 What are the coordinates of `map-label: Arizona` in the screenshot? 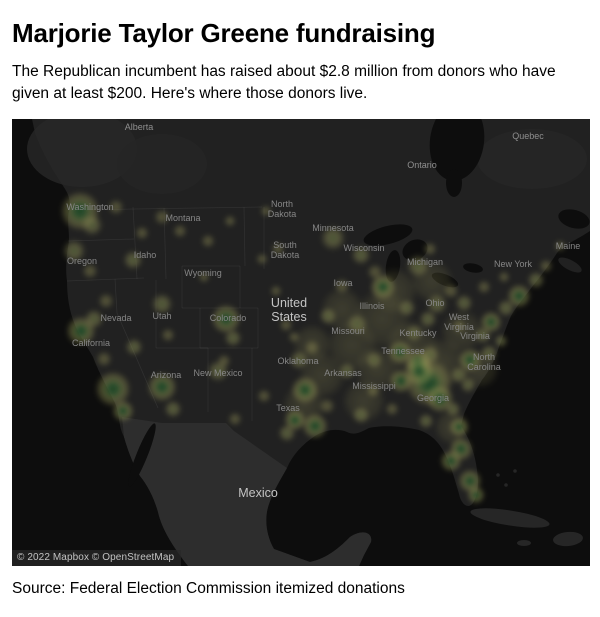 It's located at (166, 375).